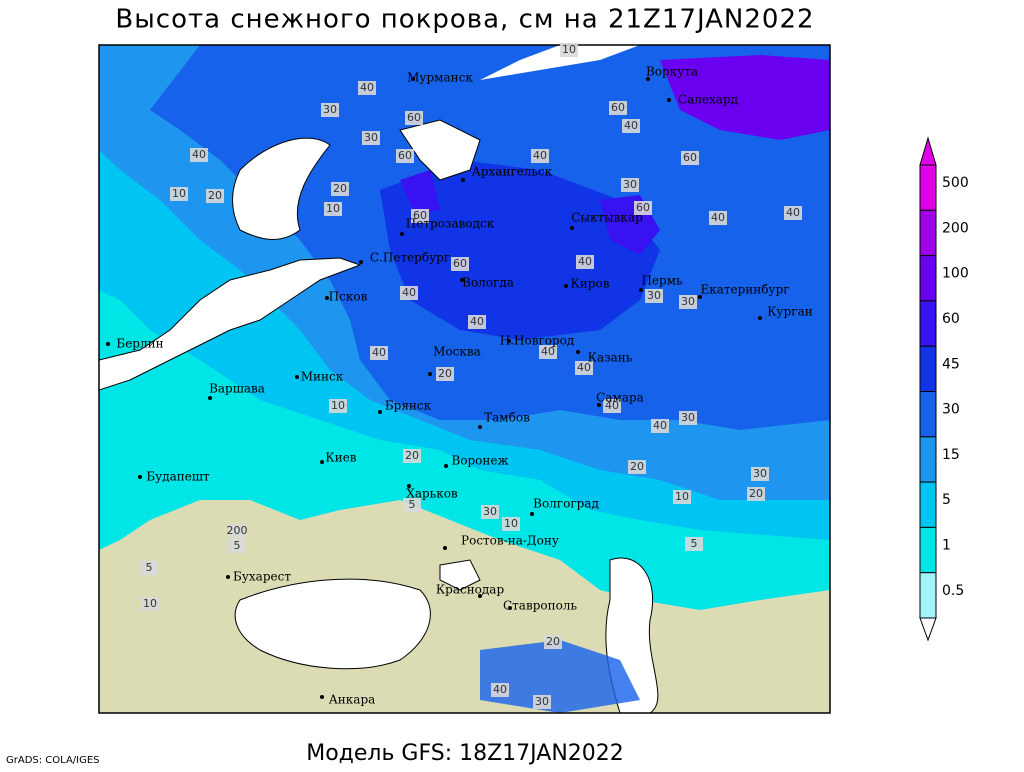  Describe the element at coordinates (340, 458) in the screenshot. I see `city-label: Киев` at that location.